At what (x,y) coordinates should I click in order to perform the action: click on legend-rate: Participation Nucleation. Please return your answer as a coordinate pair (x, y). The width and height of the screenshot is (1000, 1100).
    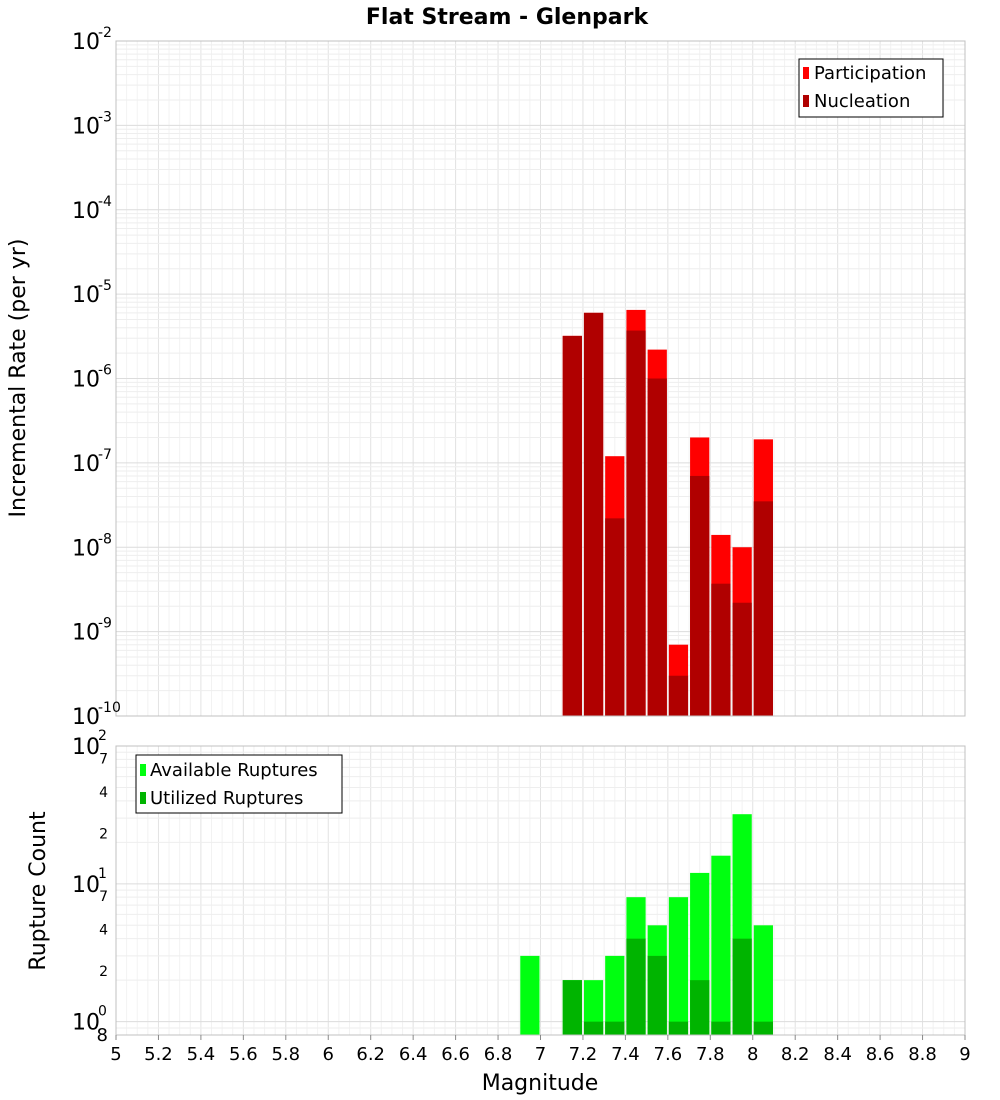
    Looking at the image, I should click on (871, 88).